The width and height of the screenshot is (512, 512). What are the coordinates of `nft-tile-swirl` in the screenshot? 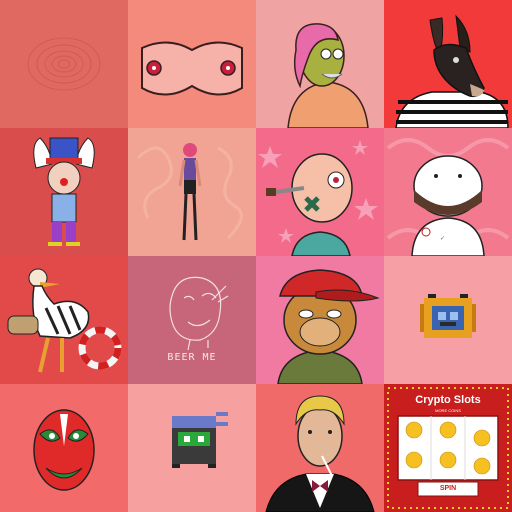 It's located at (64, 64).